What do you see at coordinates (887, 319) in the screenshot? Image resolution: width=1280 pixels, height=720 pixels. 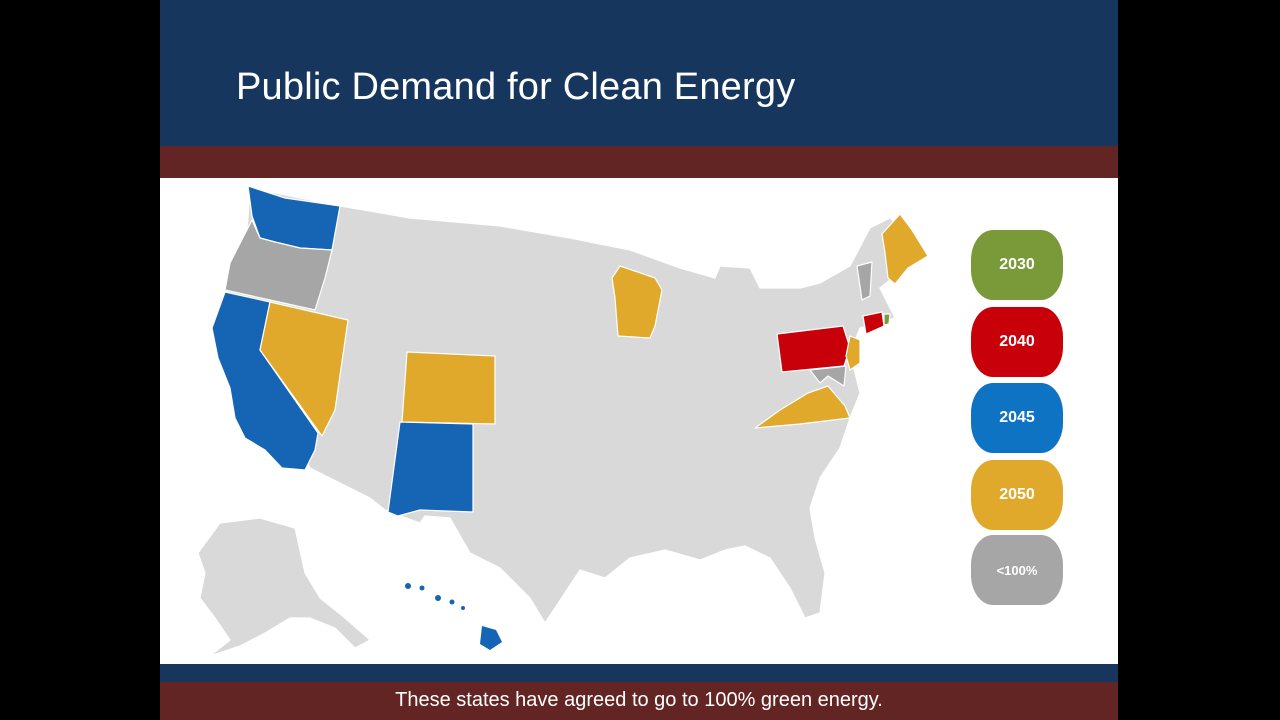 I see `state-rhode-island` at bounding box center [887, 319].